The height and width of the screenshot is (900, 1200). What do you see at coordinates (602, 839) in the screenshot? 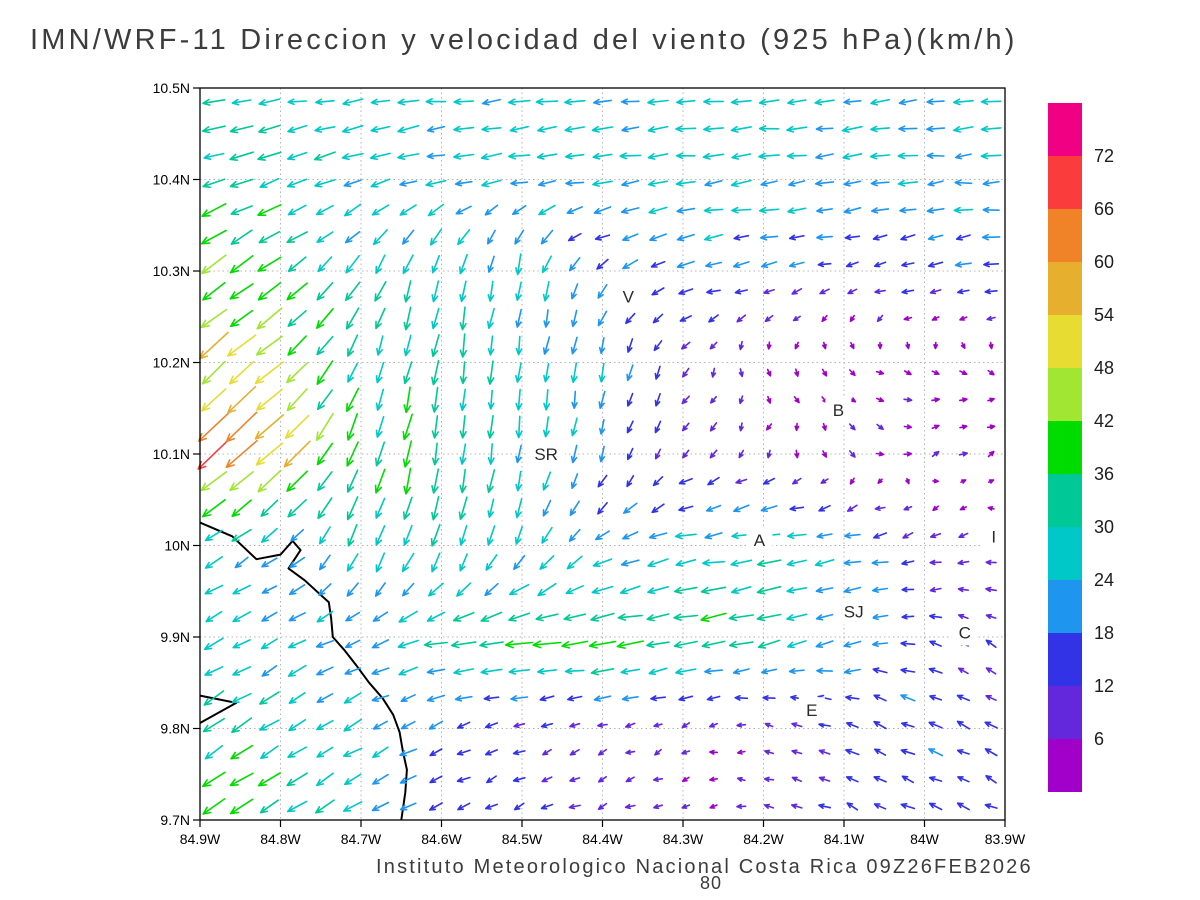
I see `x-tick-label: 84.4W` at bounding box center [602, 839].